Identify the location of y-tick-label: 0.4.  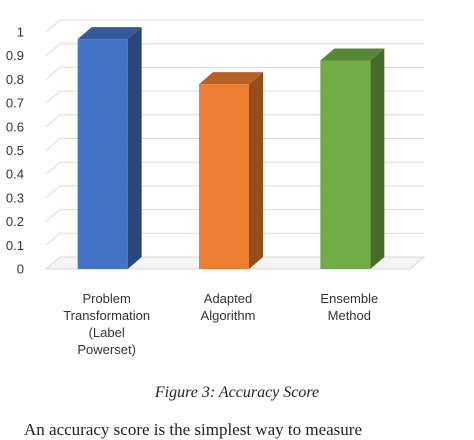
(15, 174).